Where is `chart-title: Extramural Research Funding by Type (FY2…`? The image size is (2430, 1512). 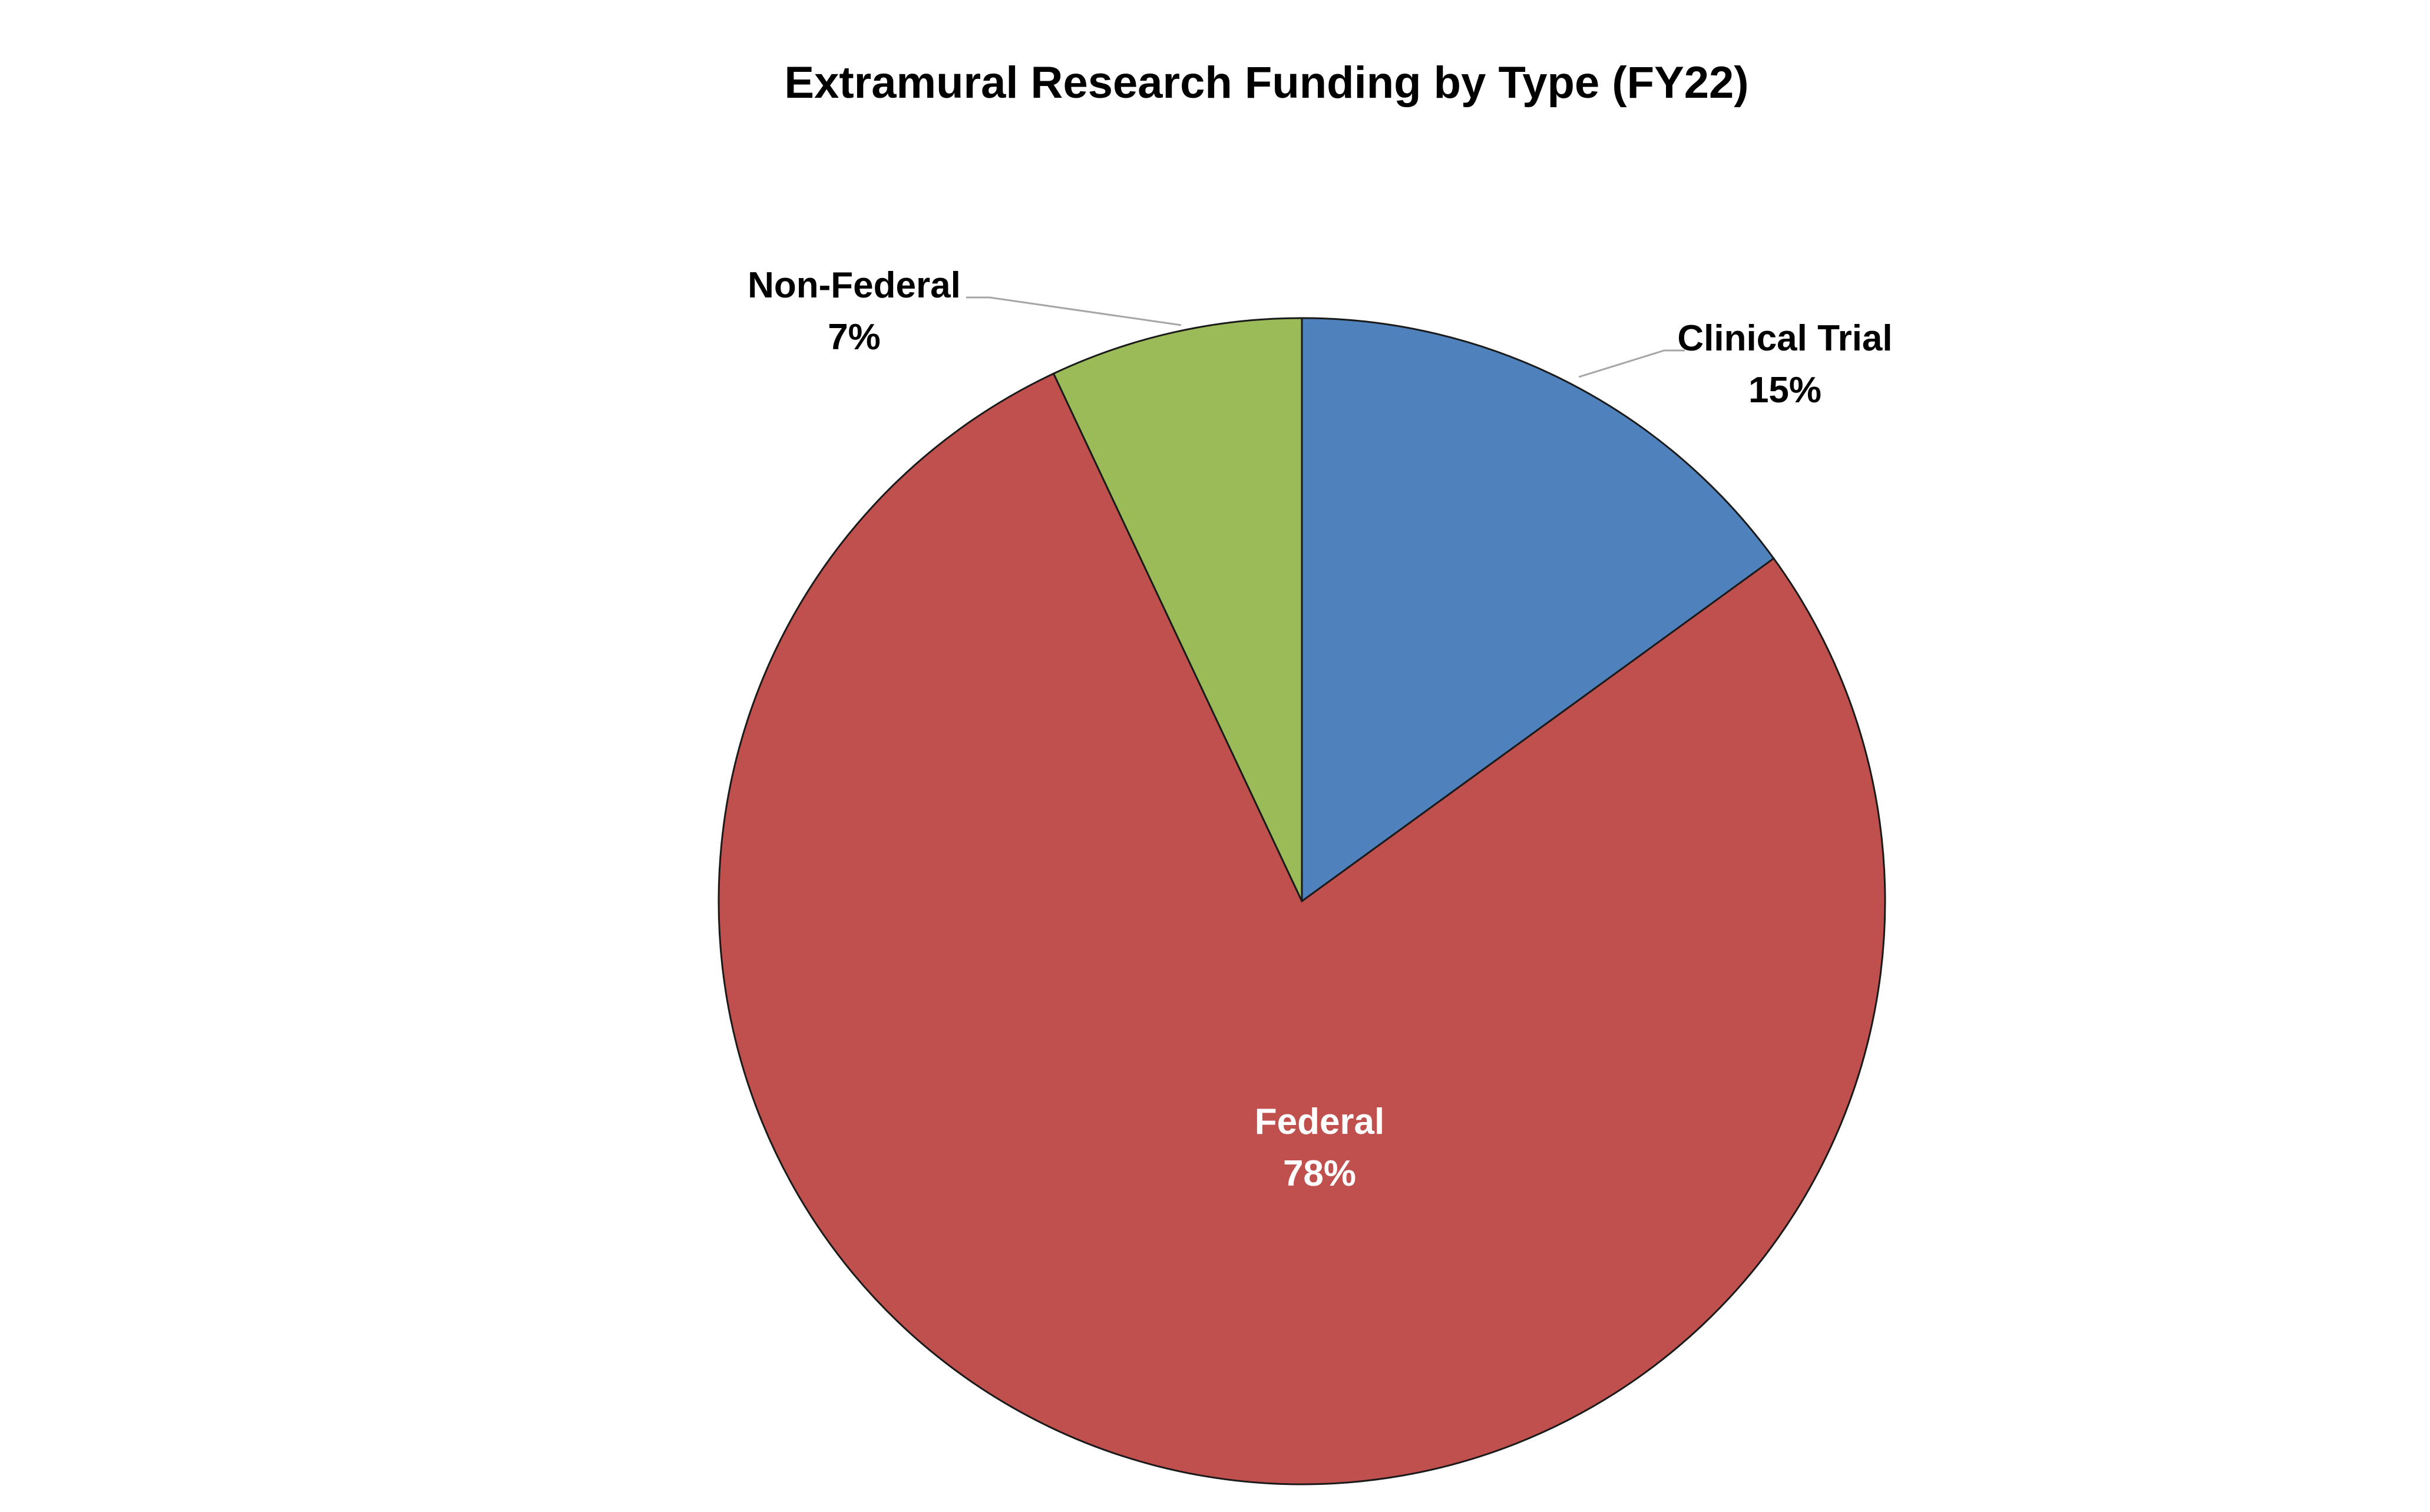
chart-title: Extramural Research Funding by Type (FY2… is located at coordinates (1266, 83).